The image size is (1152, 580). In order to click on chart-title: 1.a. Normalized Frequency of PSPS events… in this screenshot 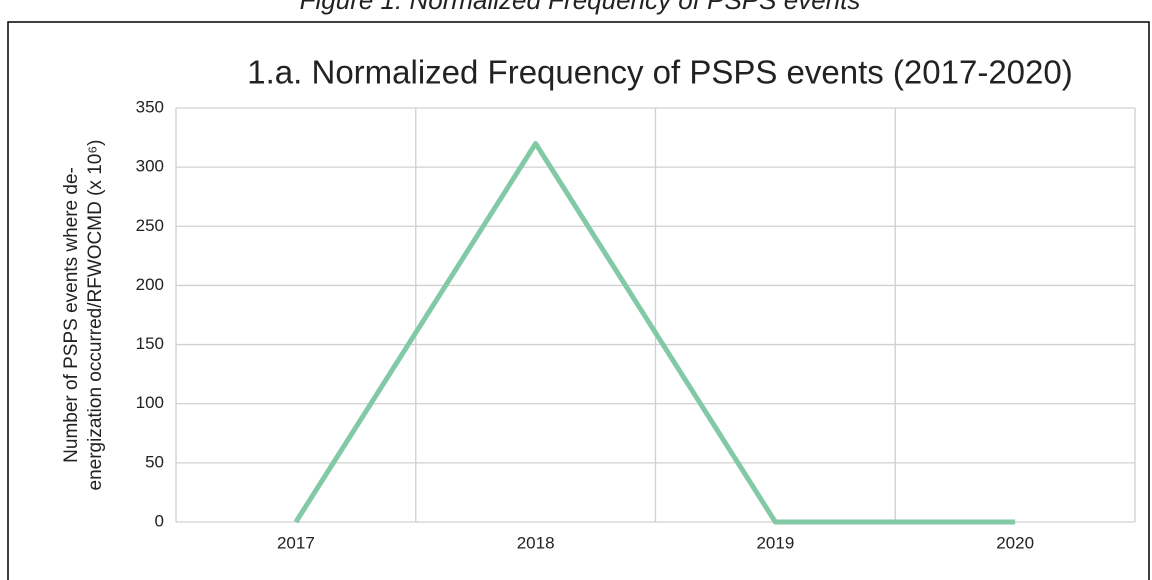, I will do `click(659, 72)`.